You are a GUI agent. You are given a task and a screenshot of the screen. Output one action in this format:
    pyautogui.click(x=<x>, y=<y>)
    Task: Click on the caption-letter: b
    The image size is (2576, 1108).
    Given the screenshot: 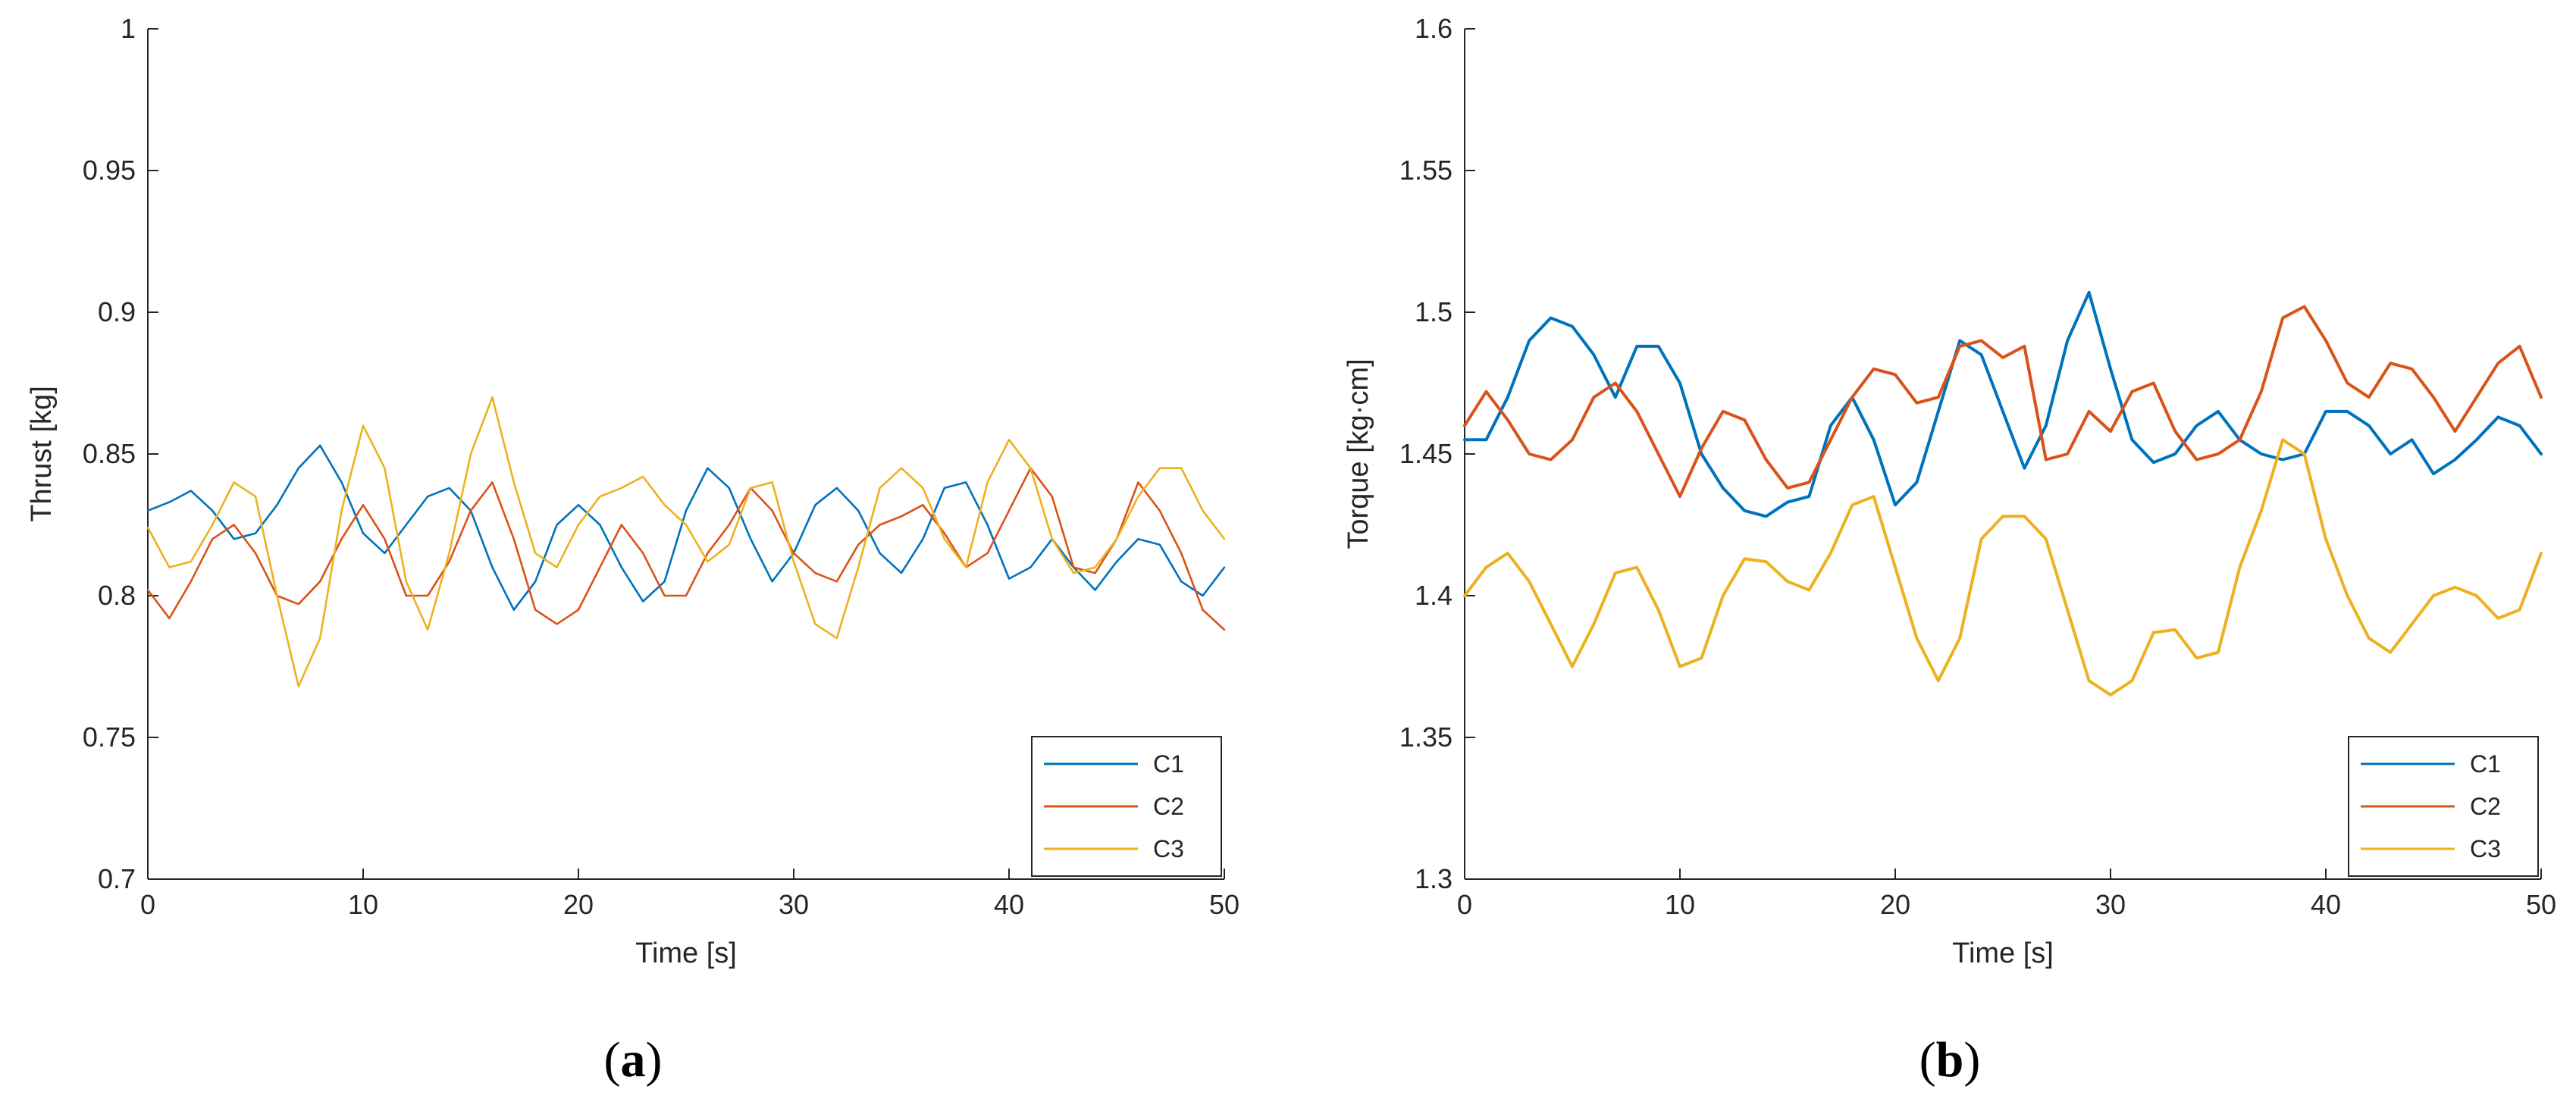 What is the action you would take?
    pyautogui.click(x=1950, y=1060)
    